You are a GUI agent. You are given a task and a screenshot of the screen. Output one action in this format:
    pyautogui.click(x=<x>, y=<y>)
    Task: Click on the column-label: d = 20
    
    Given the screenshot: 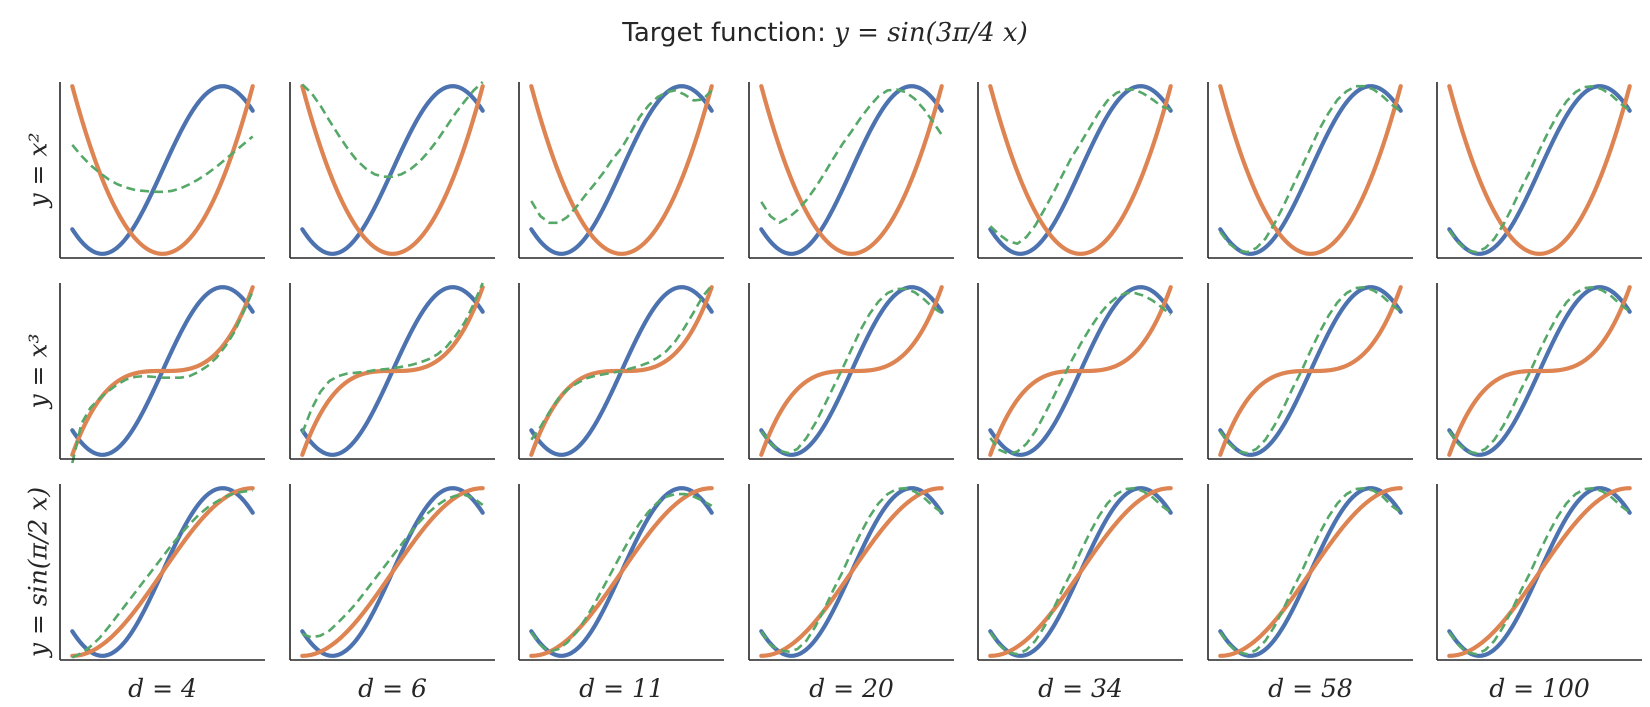 What is the action you would take?
    pyautogui.click(x=851, y=688)
    